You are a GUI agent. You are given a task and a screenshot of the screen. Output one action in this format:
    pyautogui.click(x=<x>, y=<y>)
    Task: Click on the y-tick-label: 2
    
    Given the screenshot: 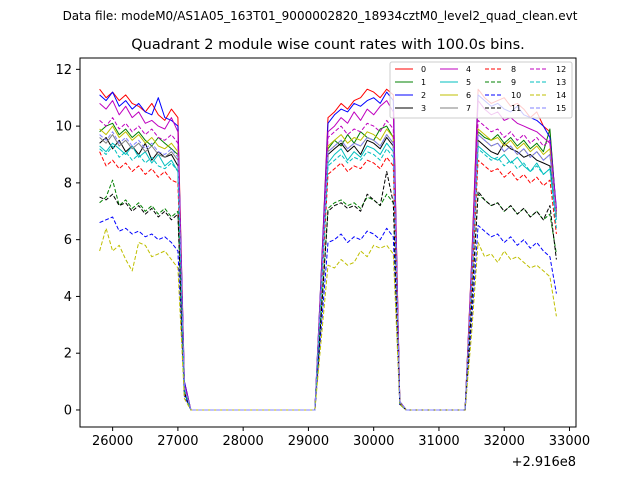 What is the action you would take?
    pyautogui.click(x=68, y=354)
    